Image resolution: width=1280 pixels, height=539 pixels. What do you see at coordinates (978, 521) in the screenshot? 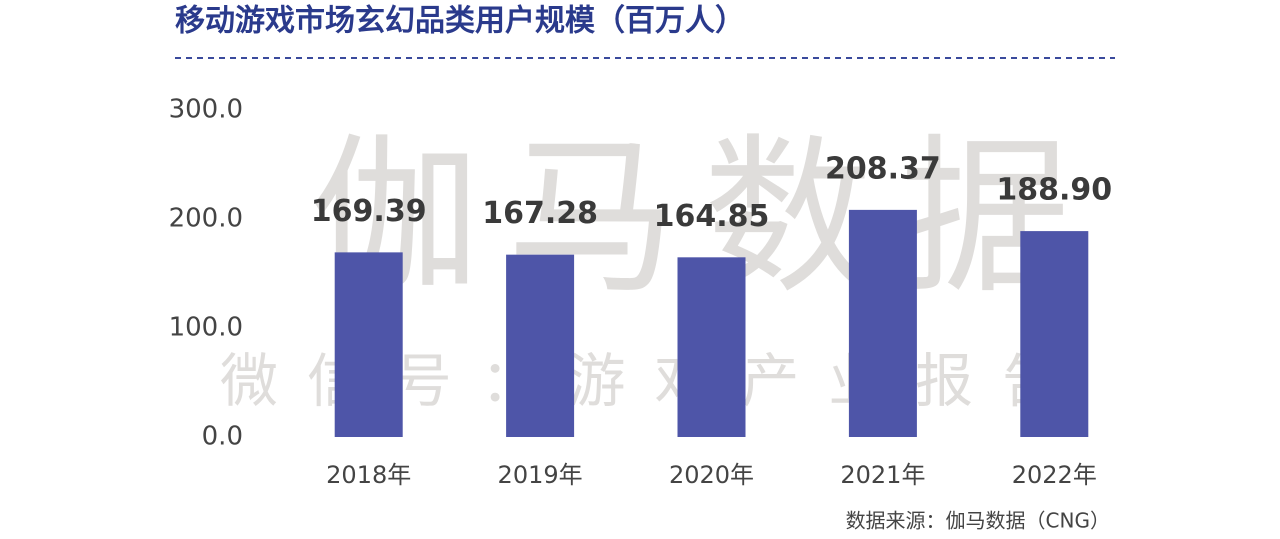
I see `source-note: 数据来源：伽马数据（CNG）` at bounding box center [978, 521].